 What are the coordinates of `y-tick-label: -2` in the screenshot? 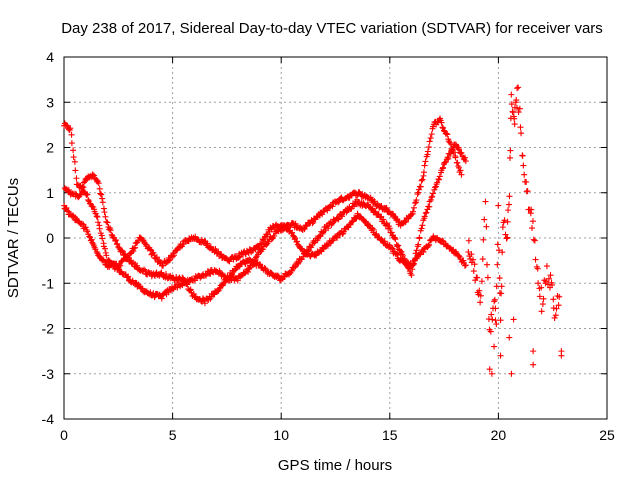 It's located at (48, 329).